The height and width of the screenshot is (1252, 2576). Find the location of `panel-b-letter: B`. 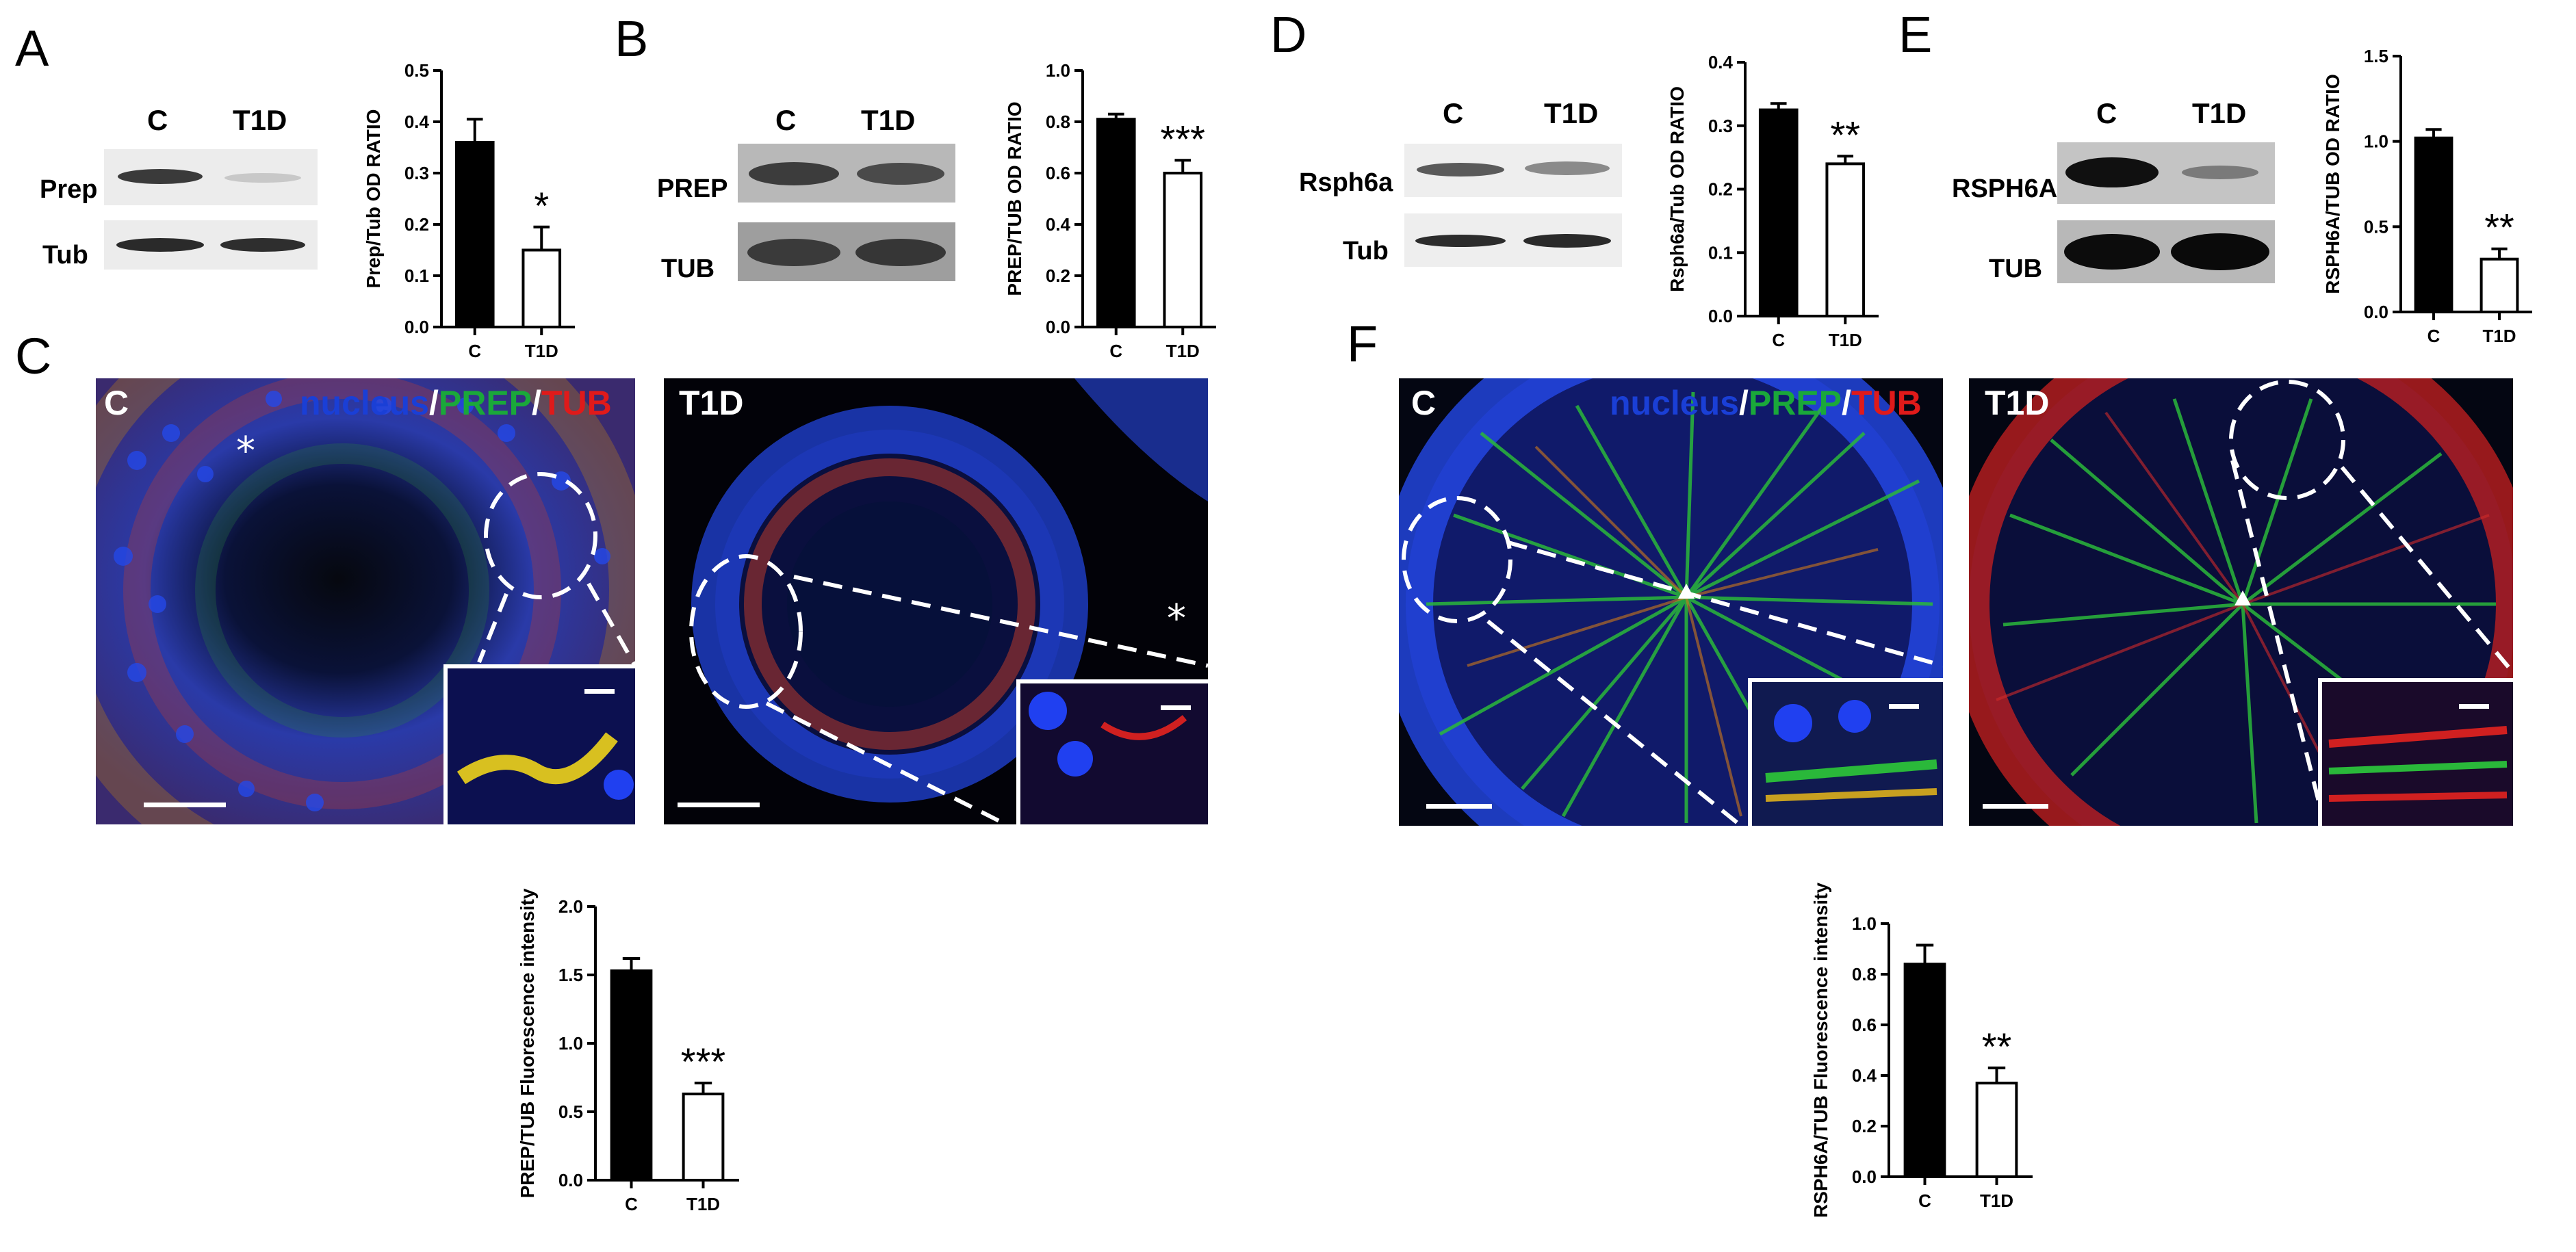

panel-b-letter: B is located at coordinates (632, 38).